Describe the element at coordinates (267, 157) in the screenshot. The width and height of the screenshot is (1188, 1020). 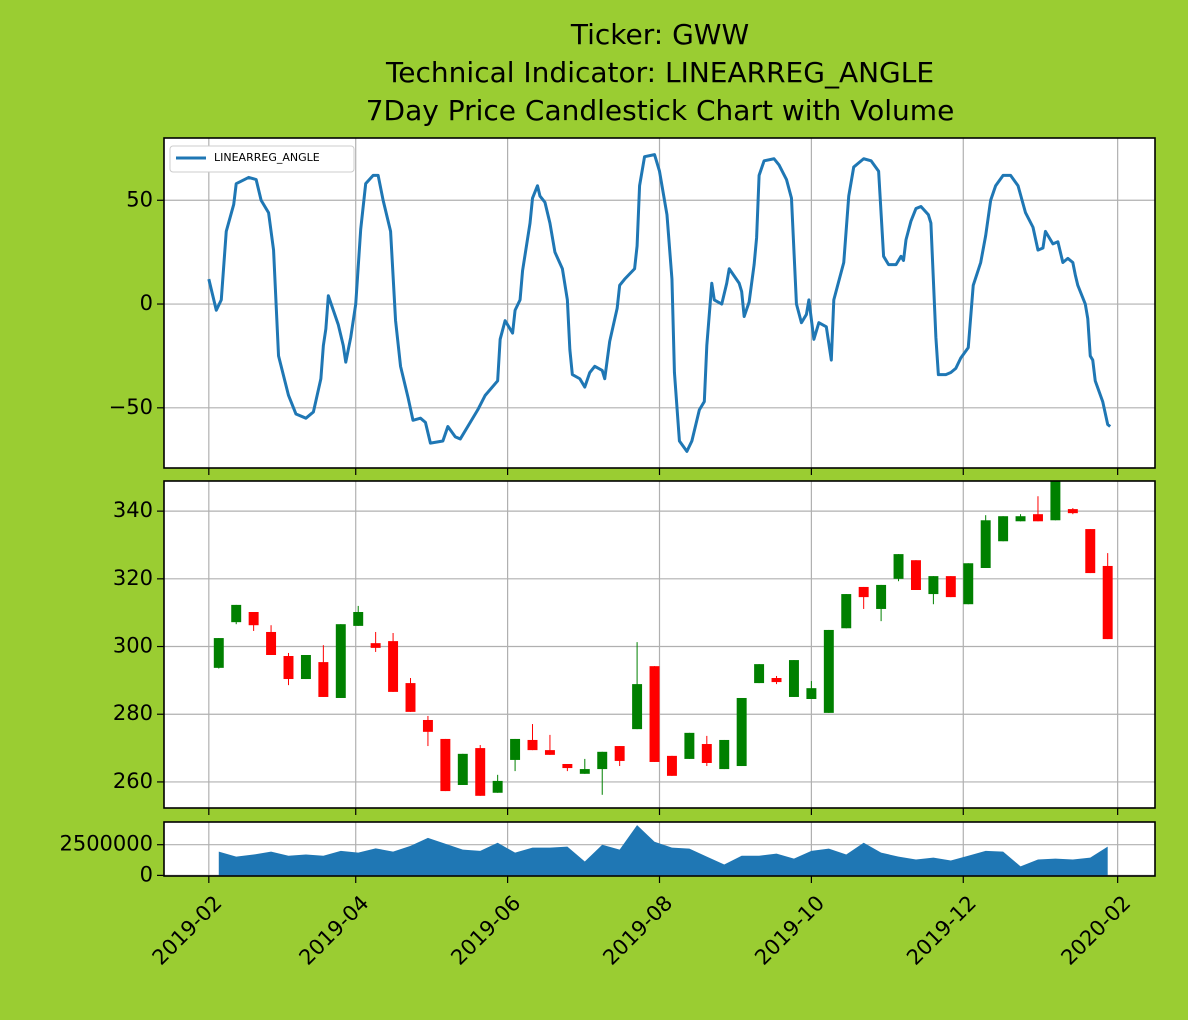
I see `legend-label: LINEARREG_ANGLE` at that location.